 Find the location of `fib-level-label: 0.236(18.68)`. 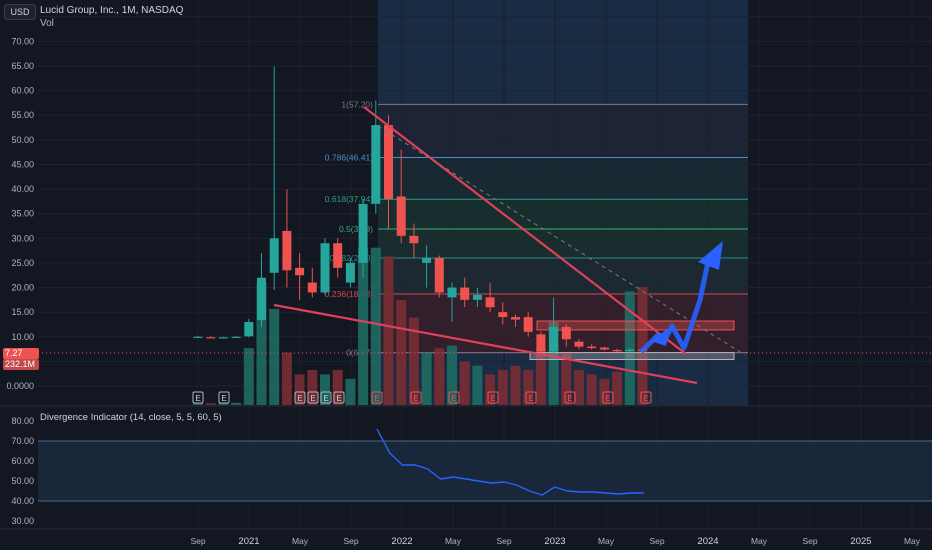

fib-level-label: 0.236(18.68) is located at coordinates (349, 294).